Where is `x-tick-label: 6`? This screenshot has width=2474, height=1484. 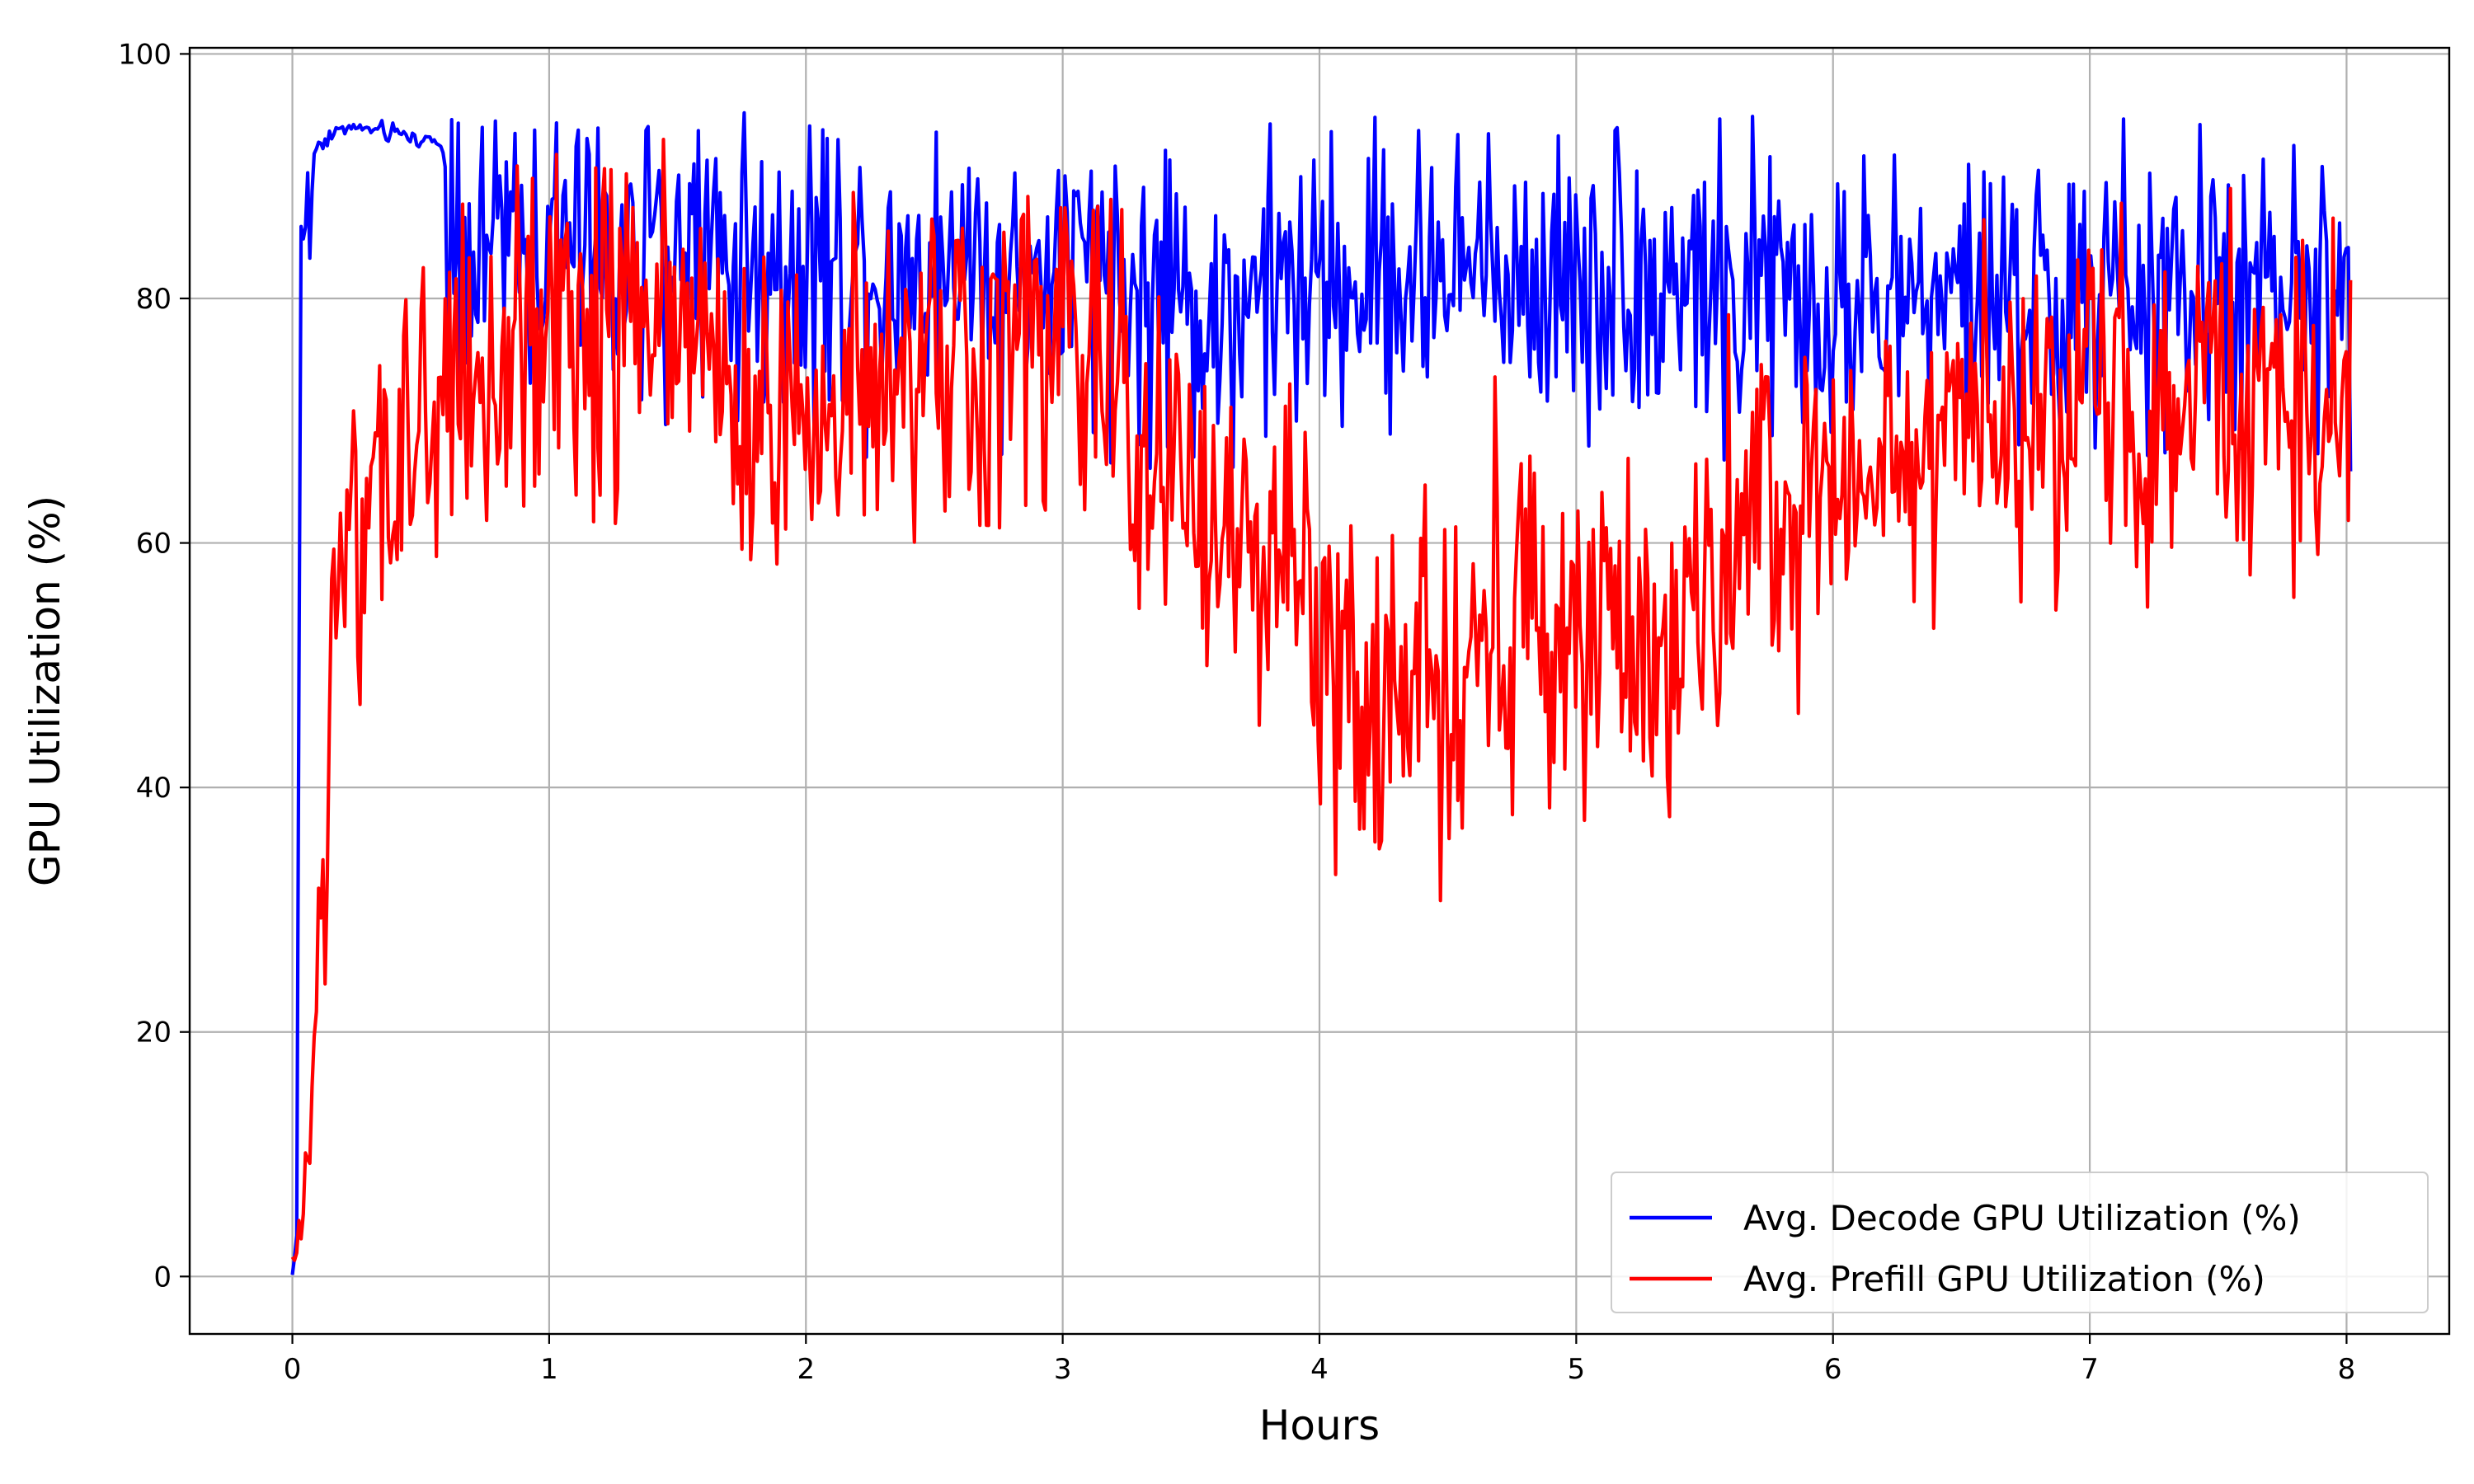 x-tick-label: 6 is located at coordinates (1833, 1369).